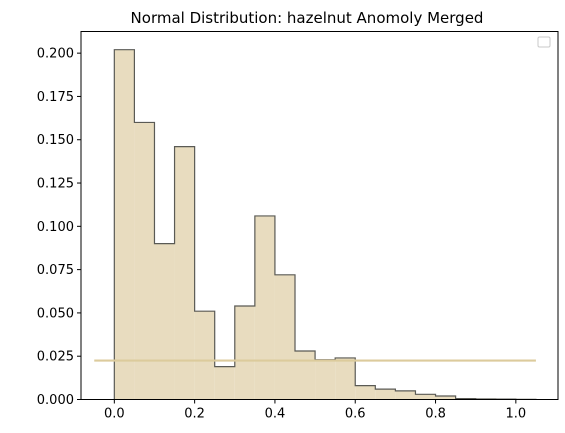  I want to click on y-tick-label: 0.200, so click(55, 54).